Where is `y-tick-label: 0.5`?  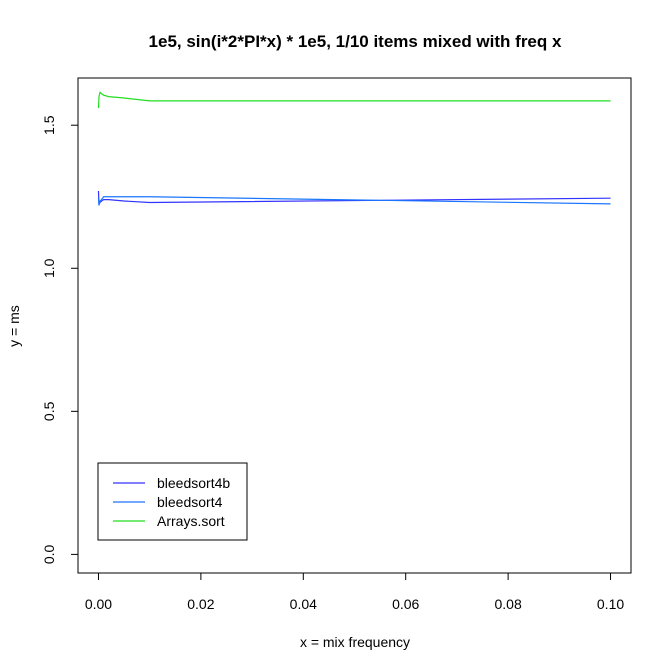 y-tick-label: 0.5 is located at coordinates (49, 411).